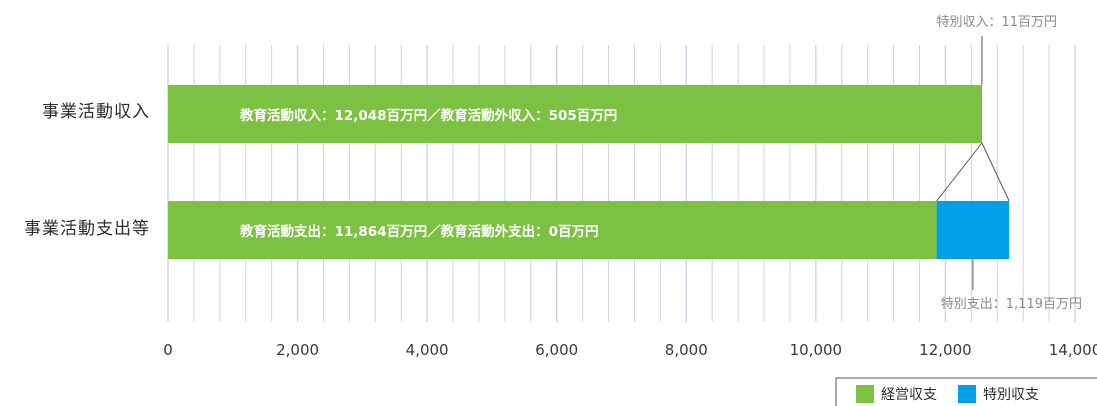  Describe the element at coordinates (909, 395) in the screenshot. I see `legend-label-operating: 経営収支` at that location.